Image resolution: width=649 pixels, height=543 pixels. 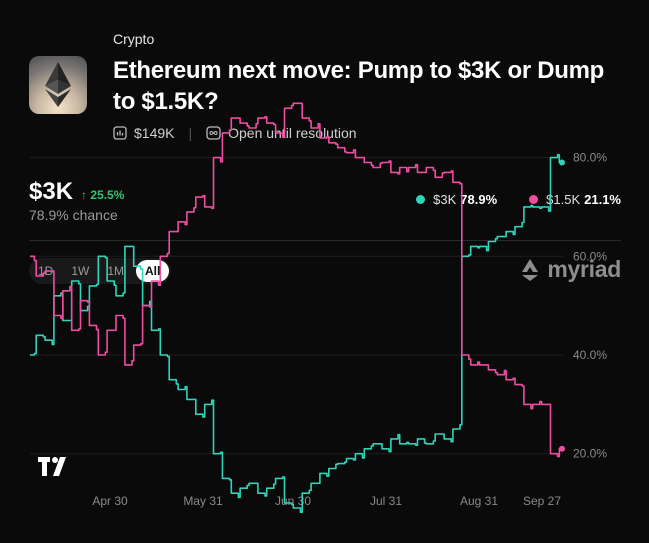 I want to click on legend-label: $3K, so click(x=445, y=199).